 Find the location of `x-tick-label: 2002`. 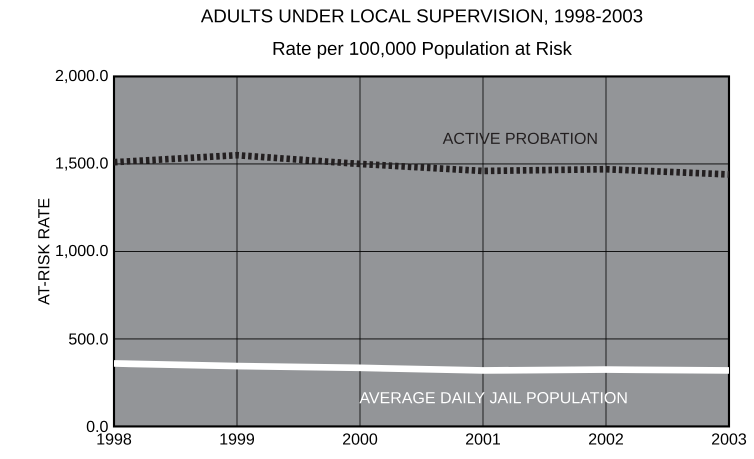

x-tick-label: 2002 is located at coordinates (605, 439).